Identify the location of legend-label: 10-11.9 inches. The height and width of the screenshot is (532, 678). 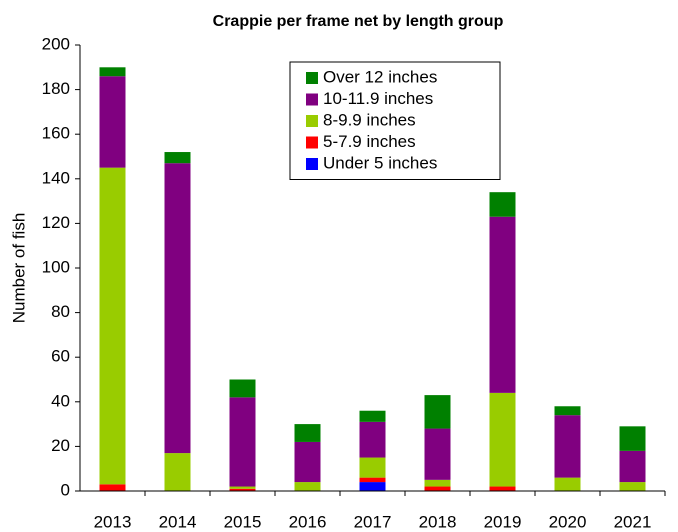
(378, 98).